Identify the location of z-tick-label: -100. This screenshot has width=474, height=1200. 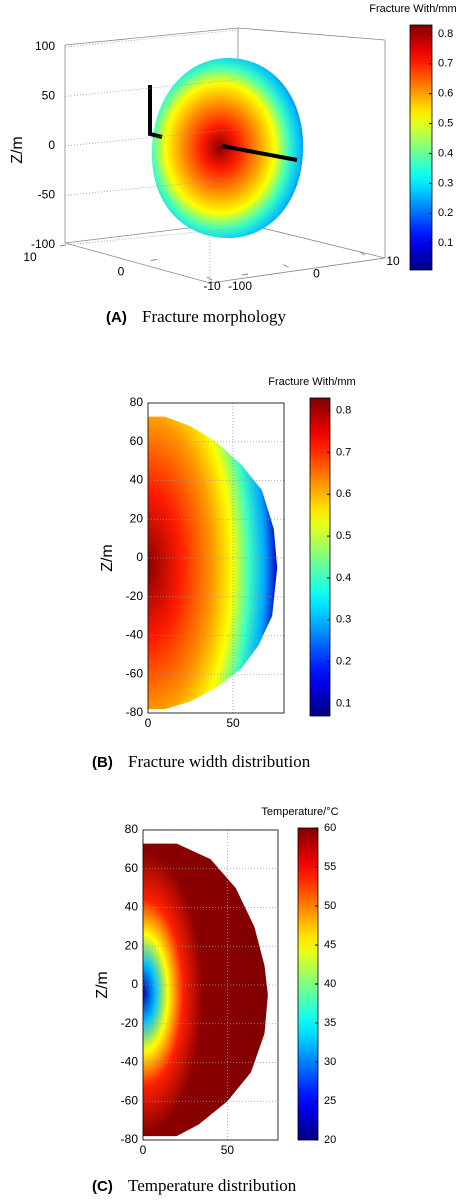
(43, 244).